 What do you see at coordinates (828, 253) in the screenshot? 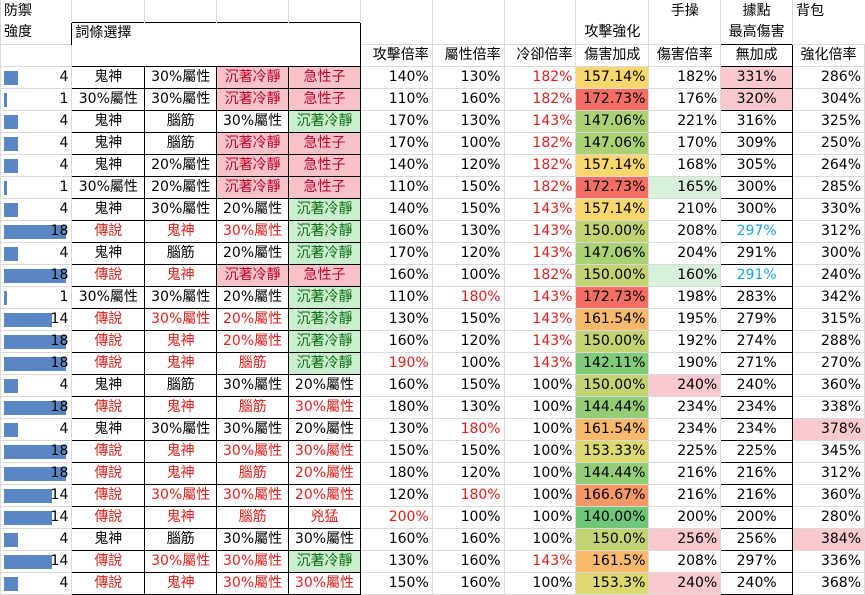
I see `enh-mult-cell: 300%` at bounding box center [828, 253].